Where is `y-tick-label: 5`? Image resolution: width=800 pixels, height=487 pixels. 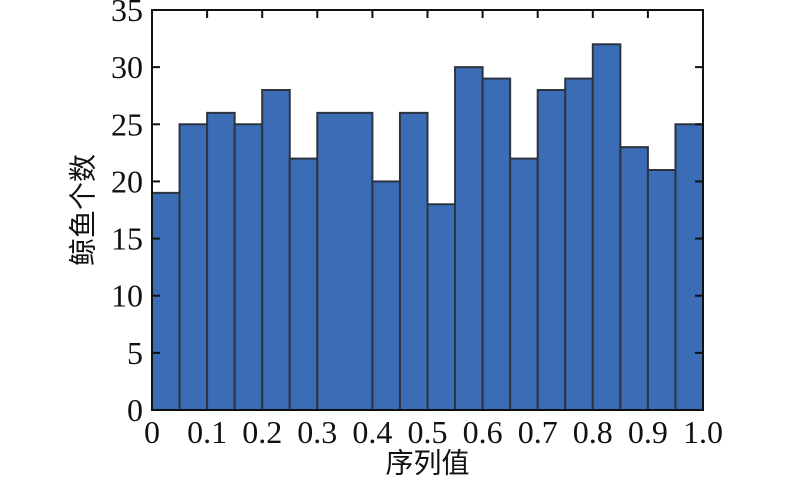 y-tick-label: 5 is located at coordinates (135, 353).